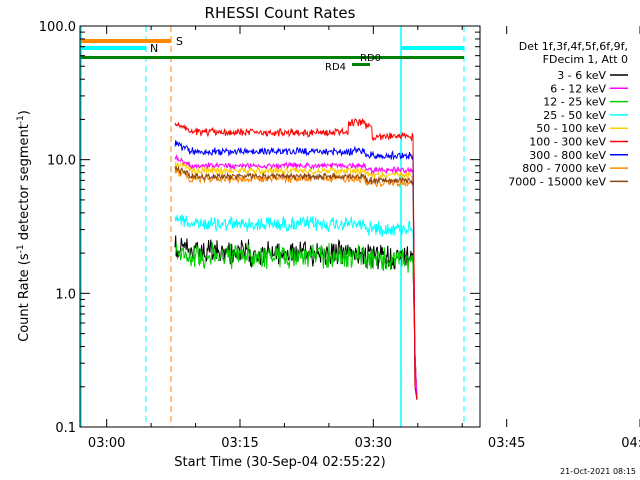 Image resolution: width=640 pixels, height=480 pixels. Describe the element at coordinates (335, 67) in the screenshot. I see `rd4-label: RD4` at that location.